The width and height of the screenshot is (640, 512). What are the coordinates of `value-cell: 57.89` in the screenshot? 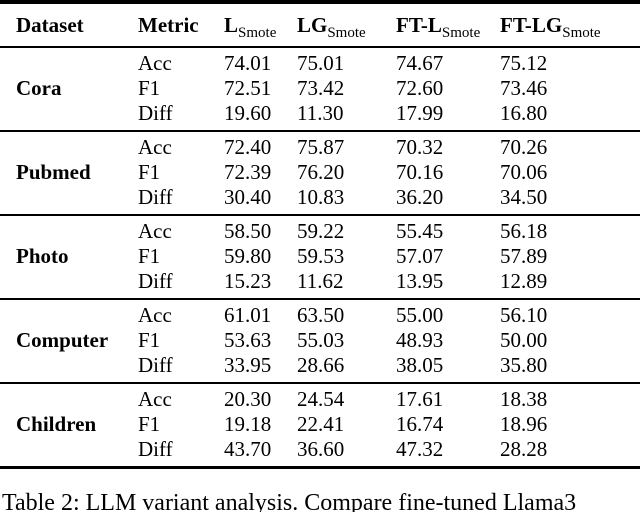 It's located at (524, 256).